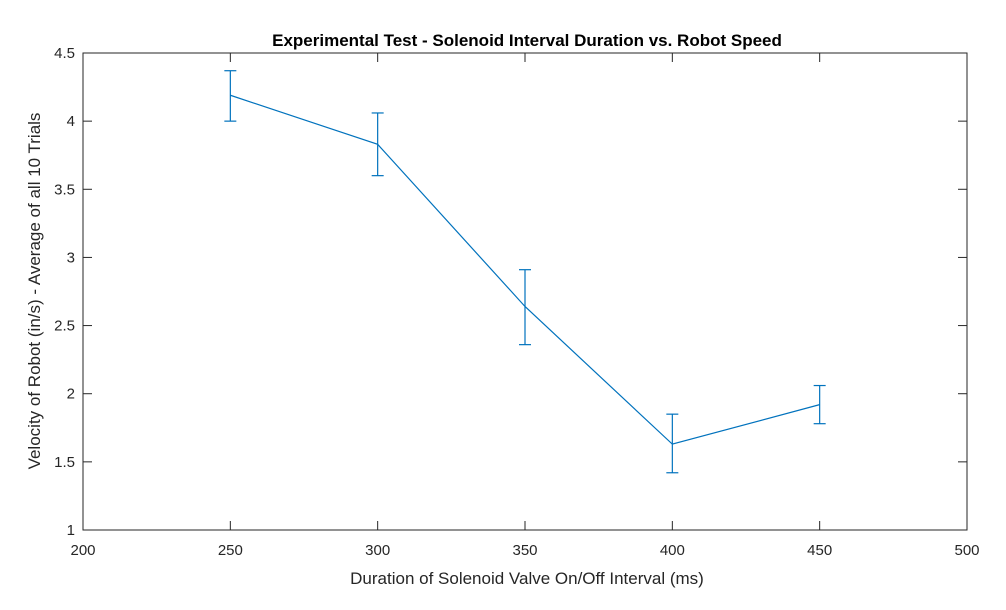 This screenshot has height=610, width=1006. I want to click on x-tick-label: 500, so click(966, 550).